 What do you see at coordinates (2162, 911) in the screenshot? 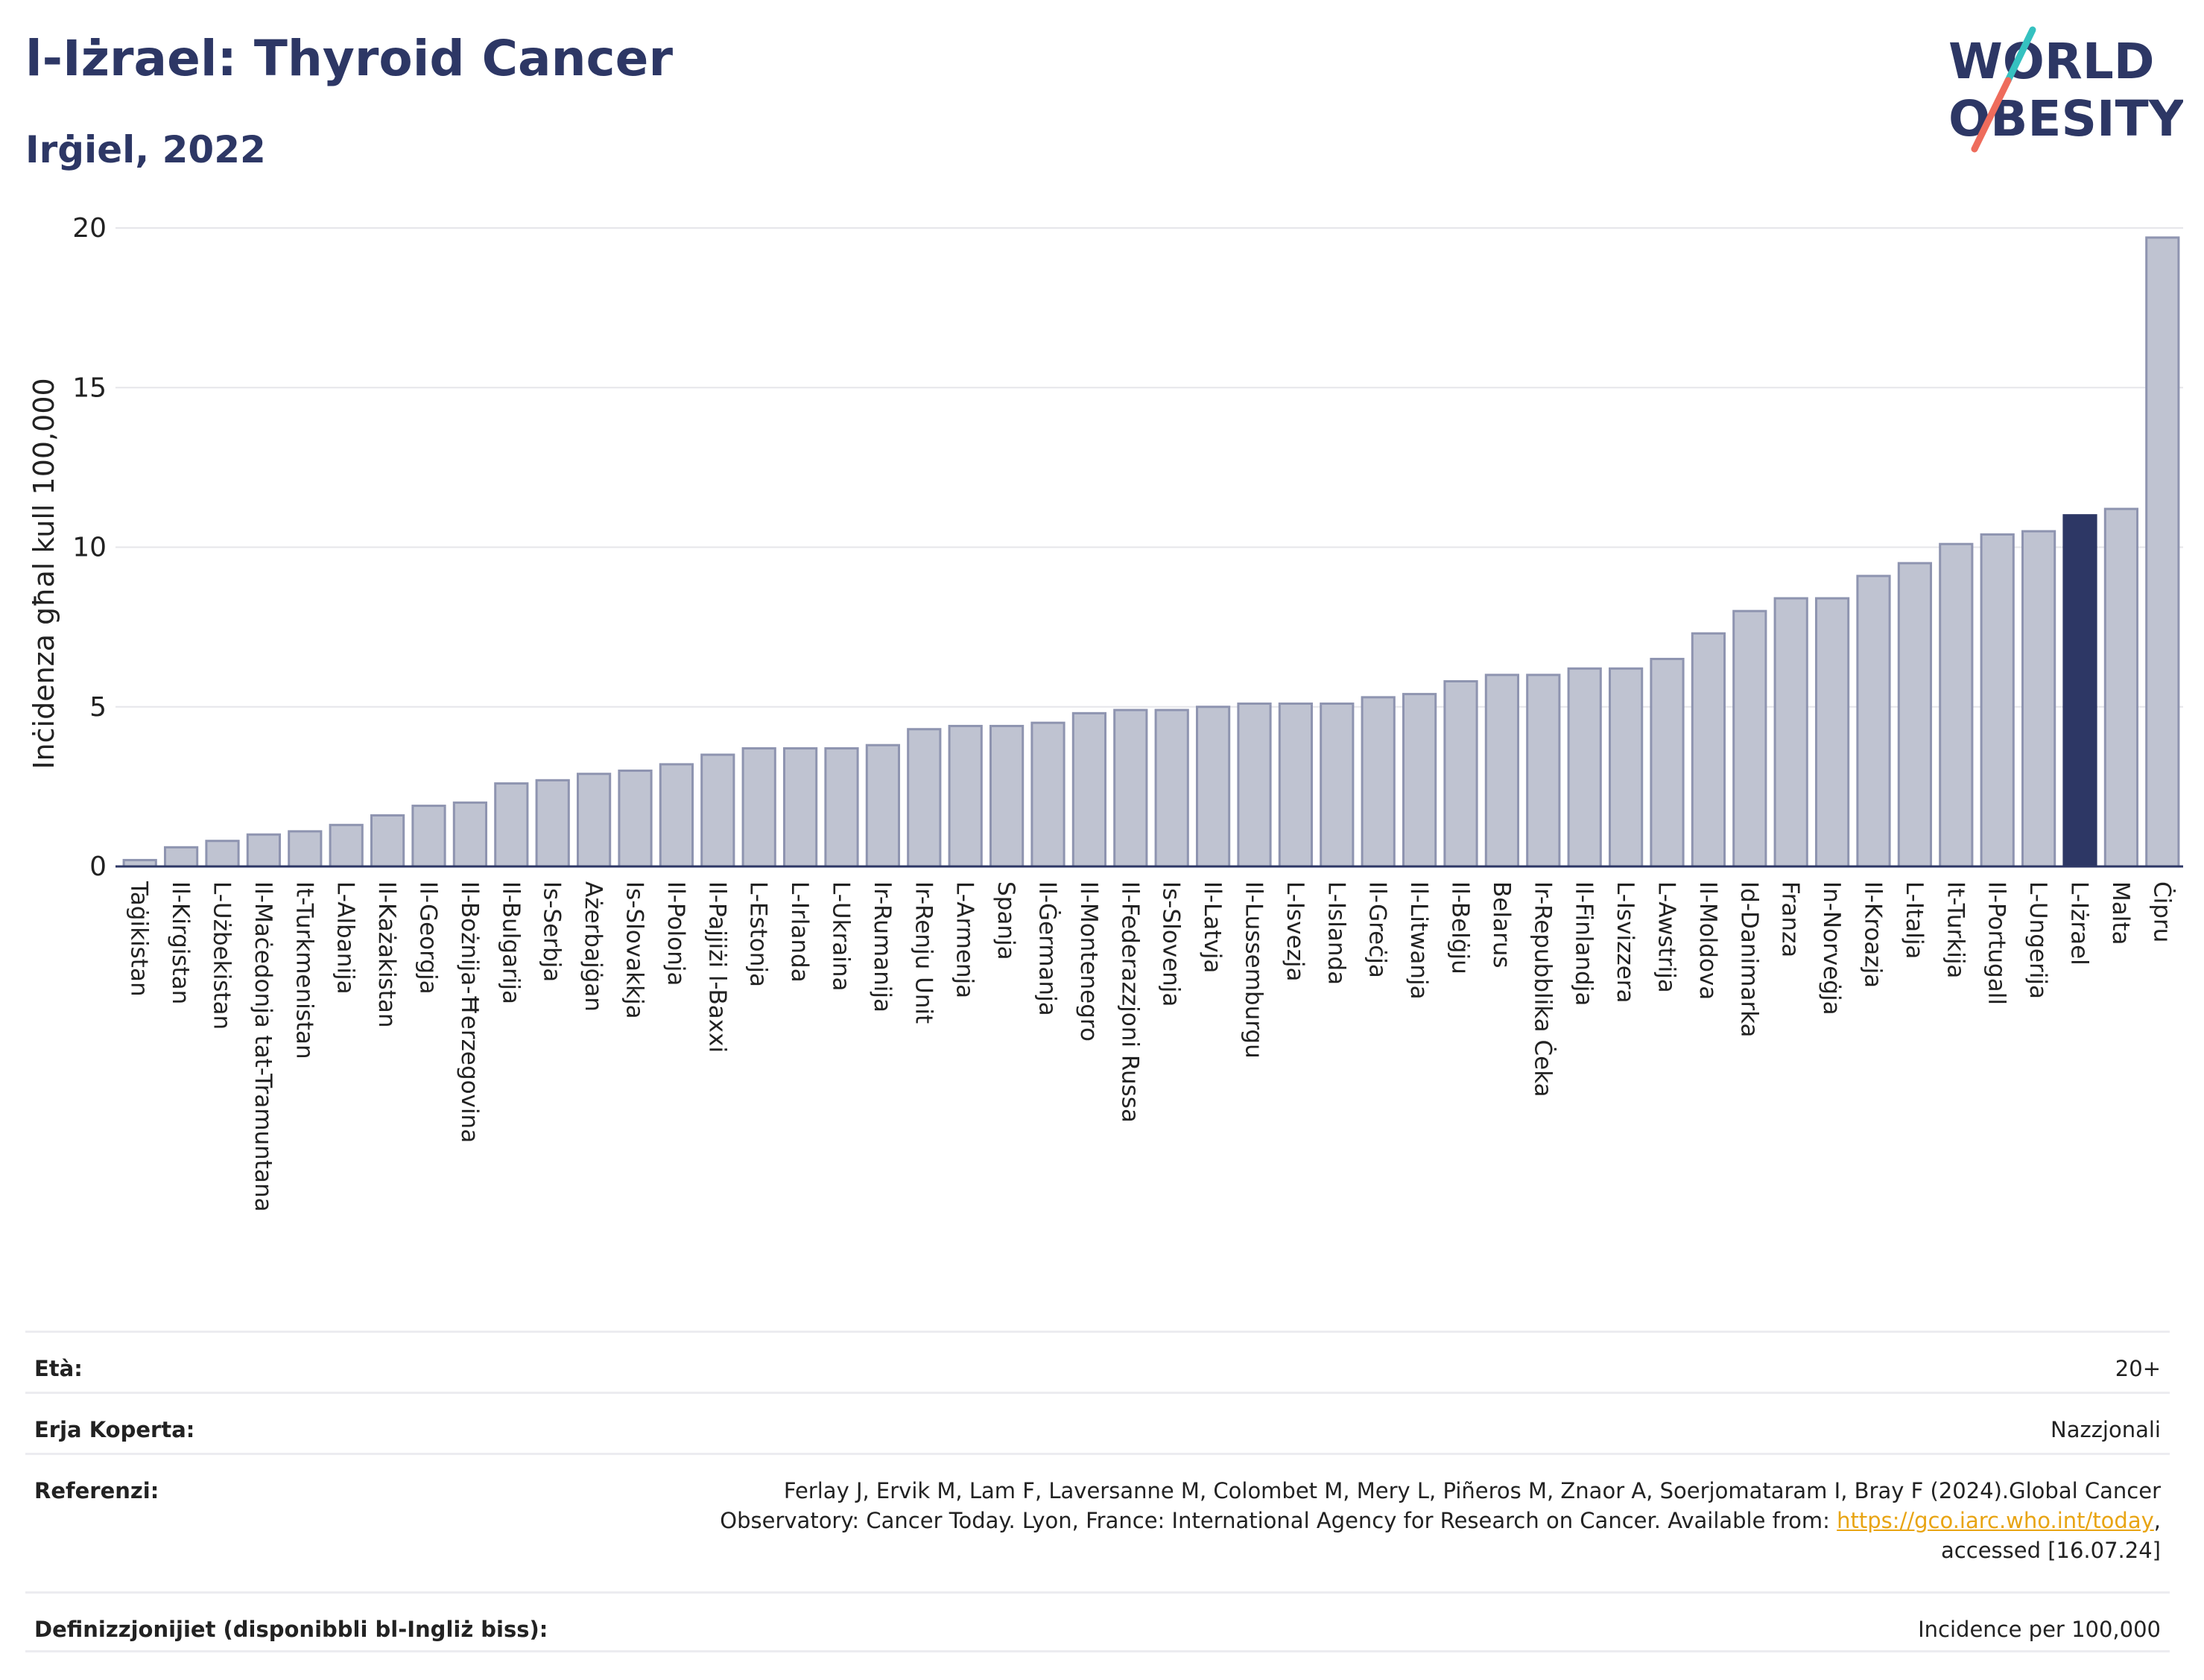
I see `x-tick-label: Ċipru` at bounding box center [2162, 911].